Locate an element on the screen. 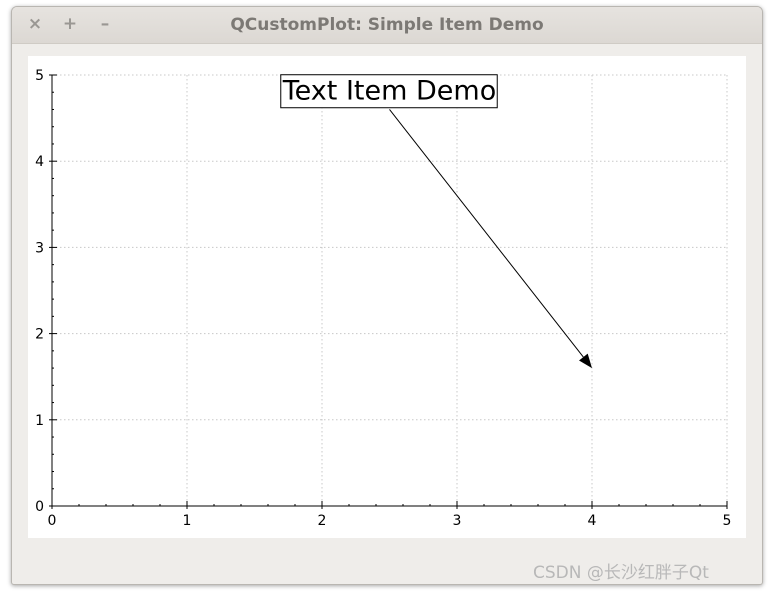 The height and width of the screenshot is (591, 769). y-tick-label: 4 is located at coordinates (39, 162).